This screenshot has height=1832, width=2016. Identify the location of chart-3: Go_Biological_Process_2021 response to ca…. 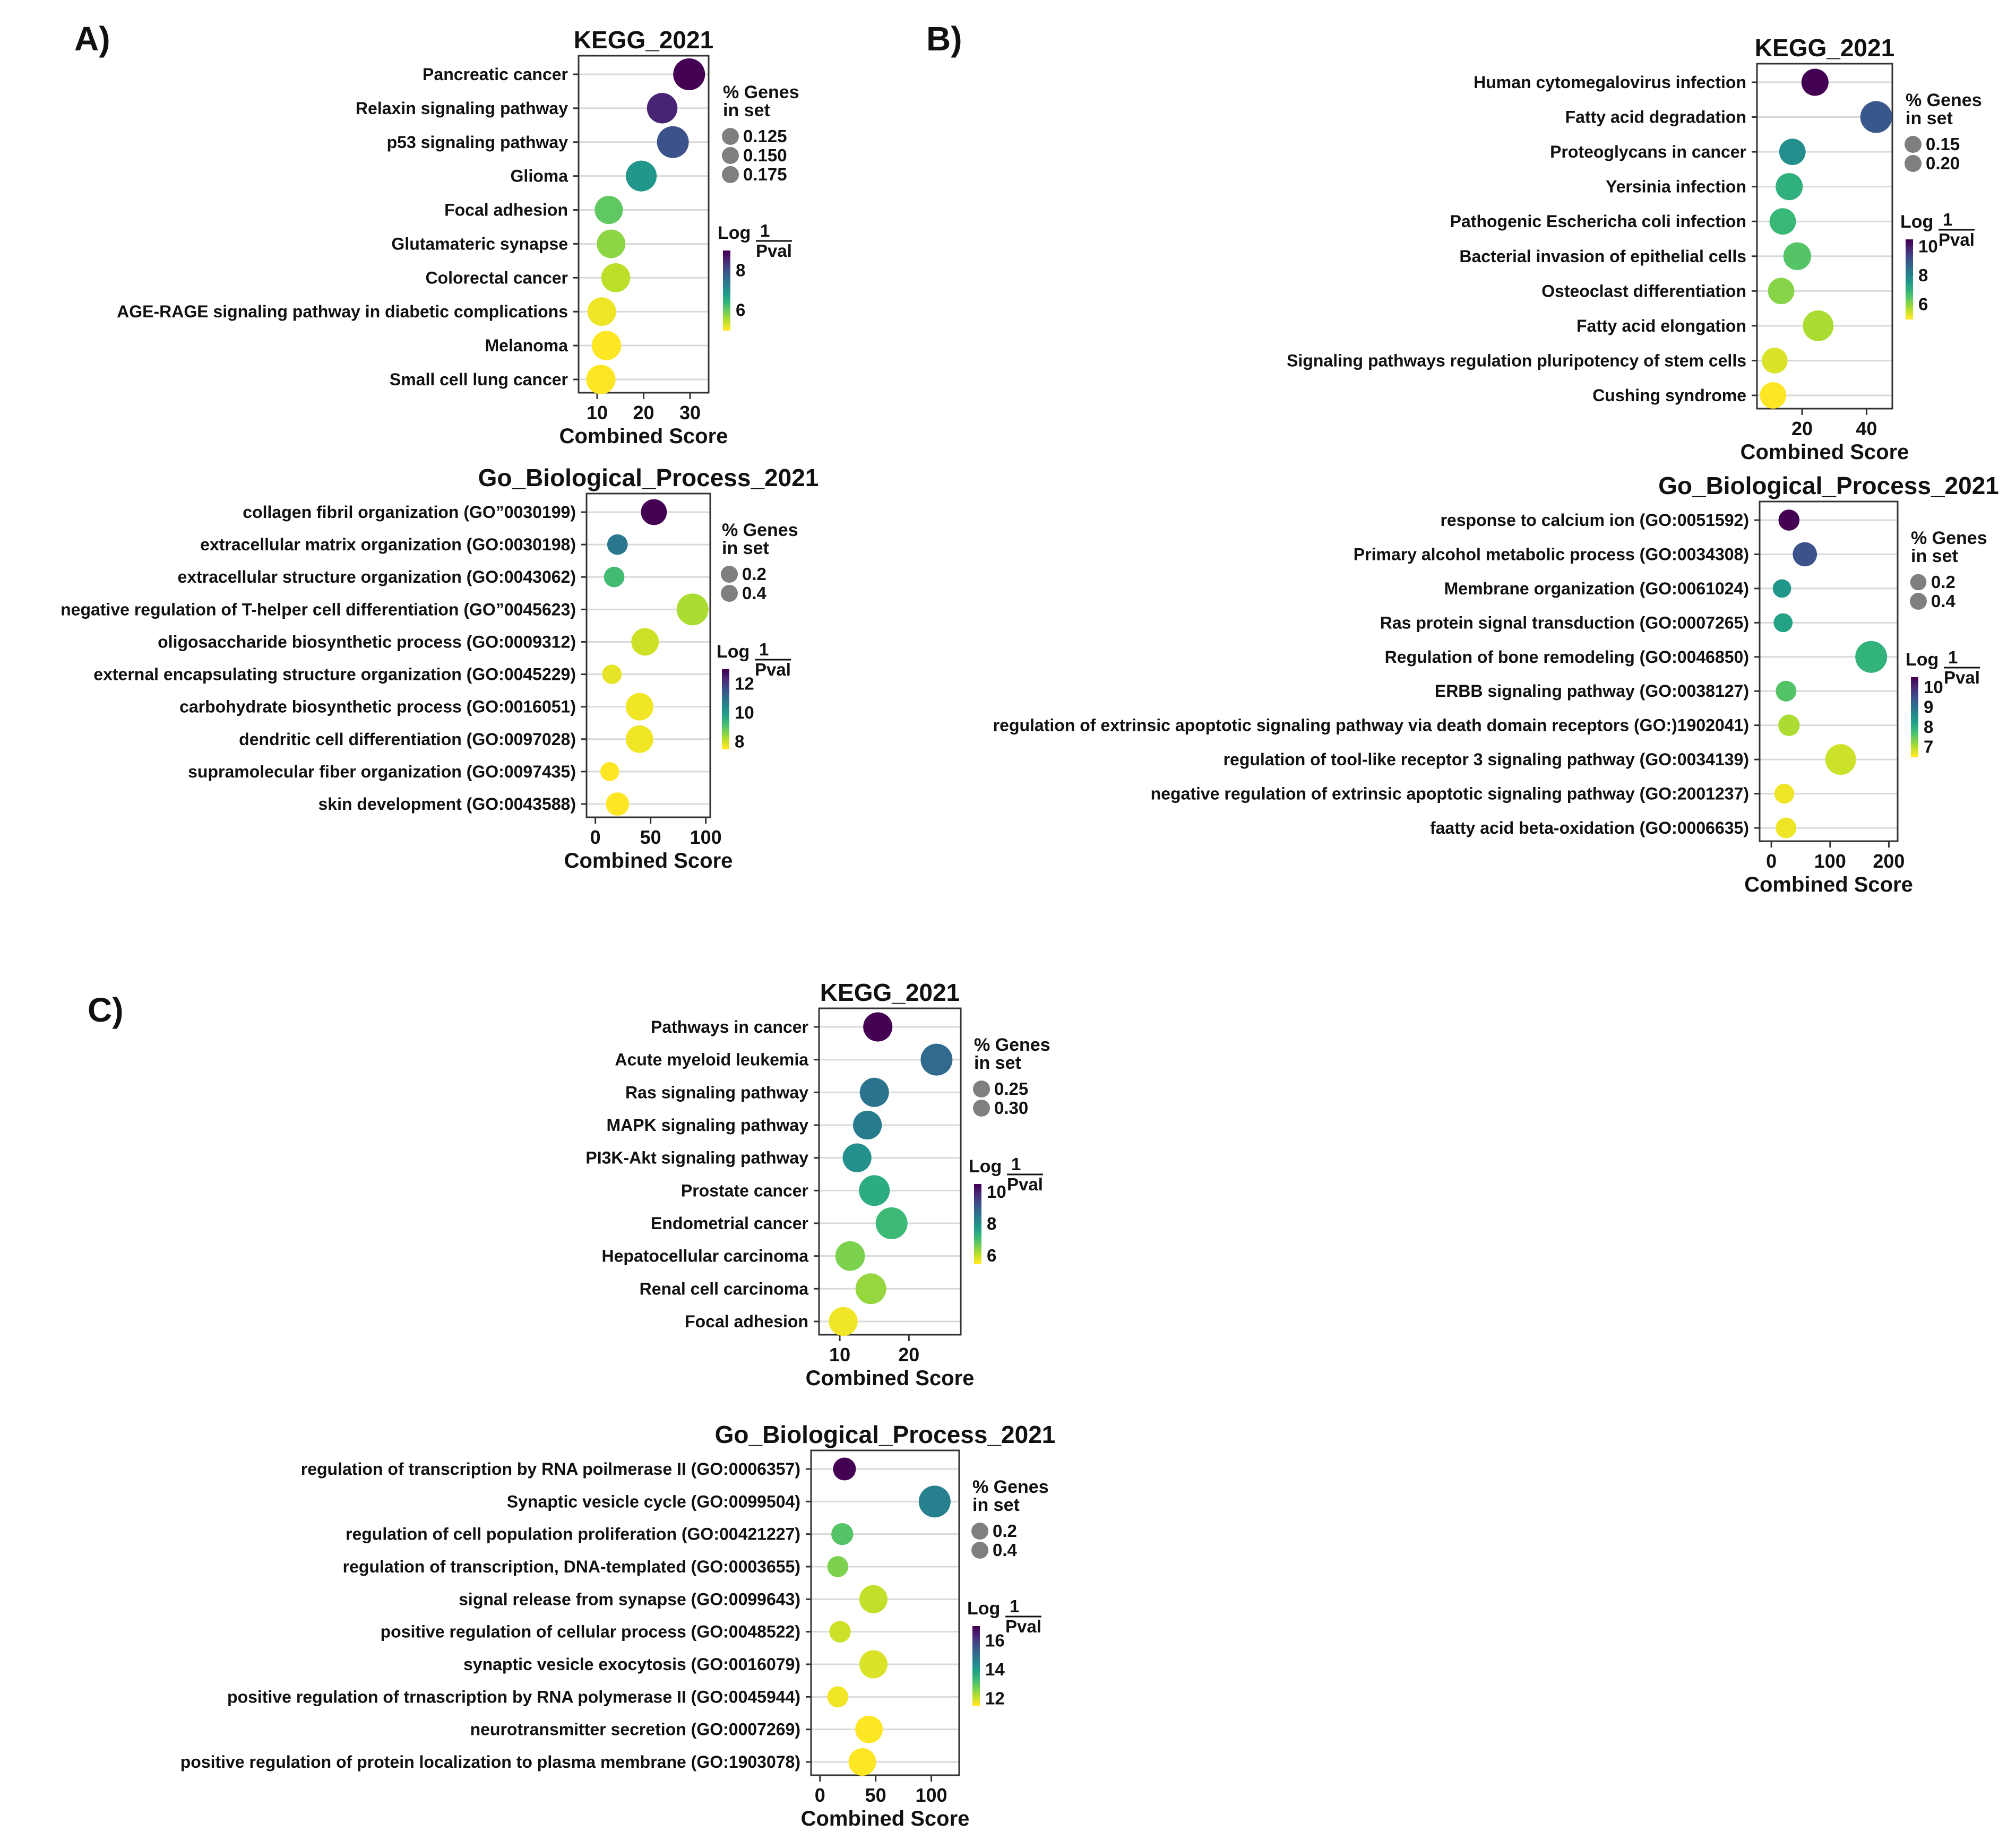
(1496, 684).